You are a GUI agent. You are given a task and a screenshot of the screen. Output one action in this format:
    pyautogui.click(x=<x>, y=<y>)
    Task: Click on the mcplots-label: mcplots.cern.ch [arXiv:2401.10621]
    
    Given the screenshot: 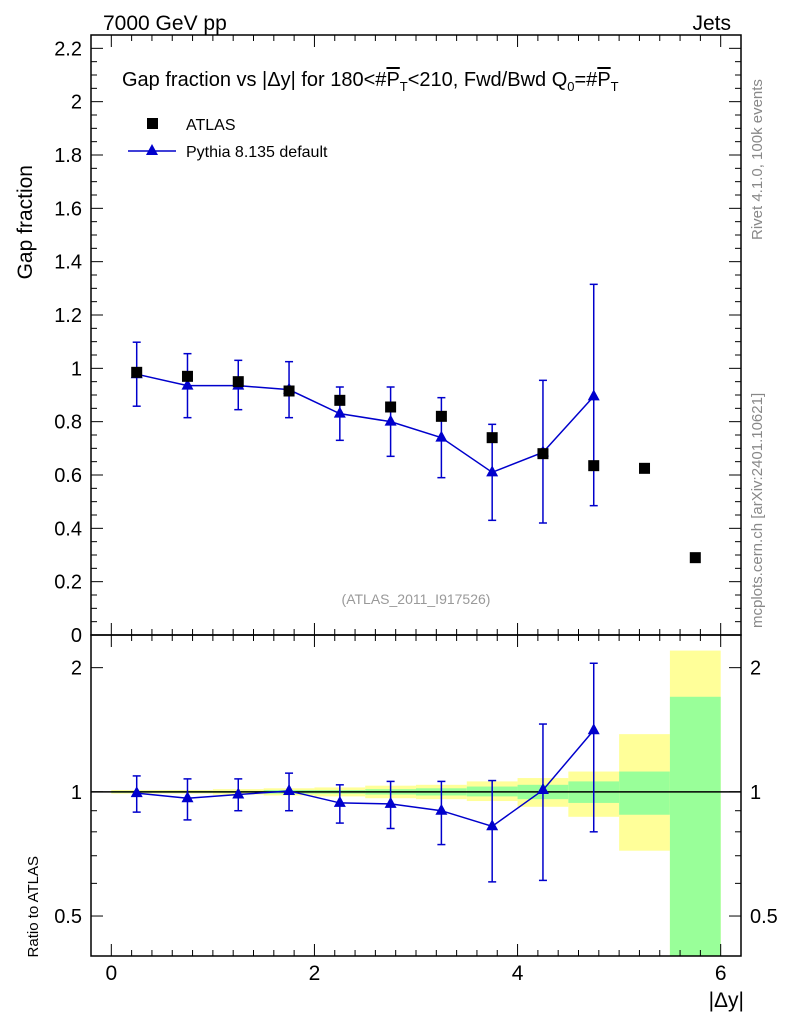 What is the action you would take?
    pyautogui.click(x=757, y=510)
    